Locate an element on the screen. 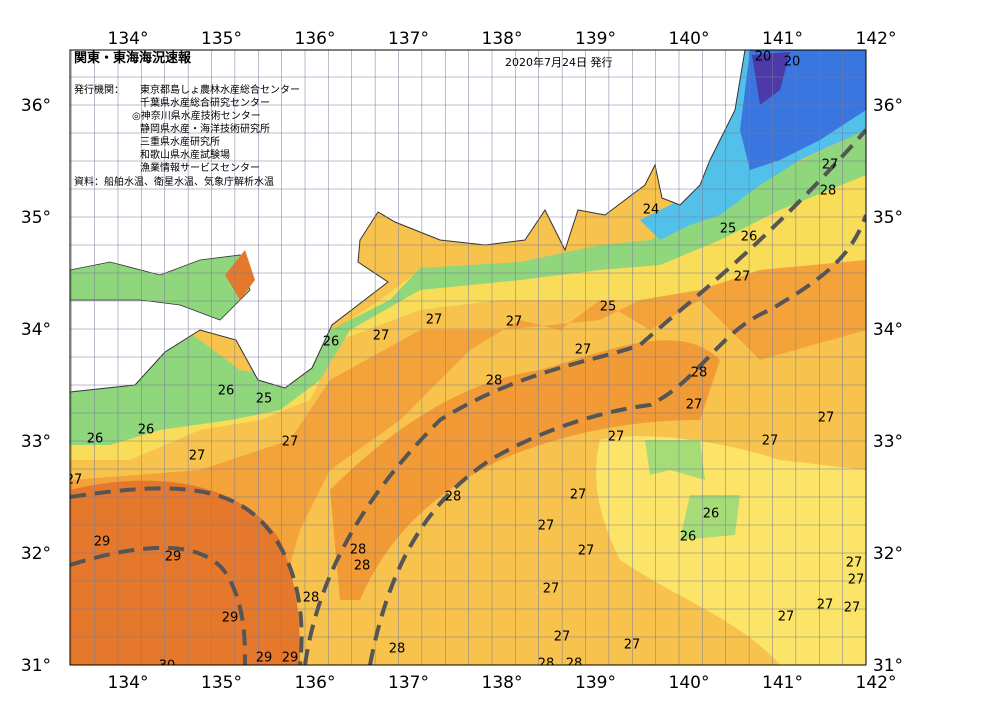  bay-water is located at coordinates (240, 275).